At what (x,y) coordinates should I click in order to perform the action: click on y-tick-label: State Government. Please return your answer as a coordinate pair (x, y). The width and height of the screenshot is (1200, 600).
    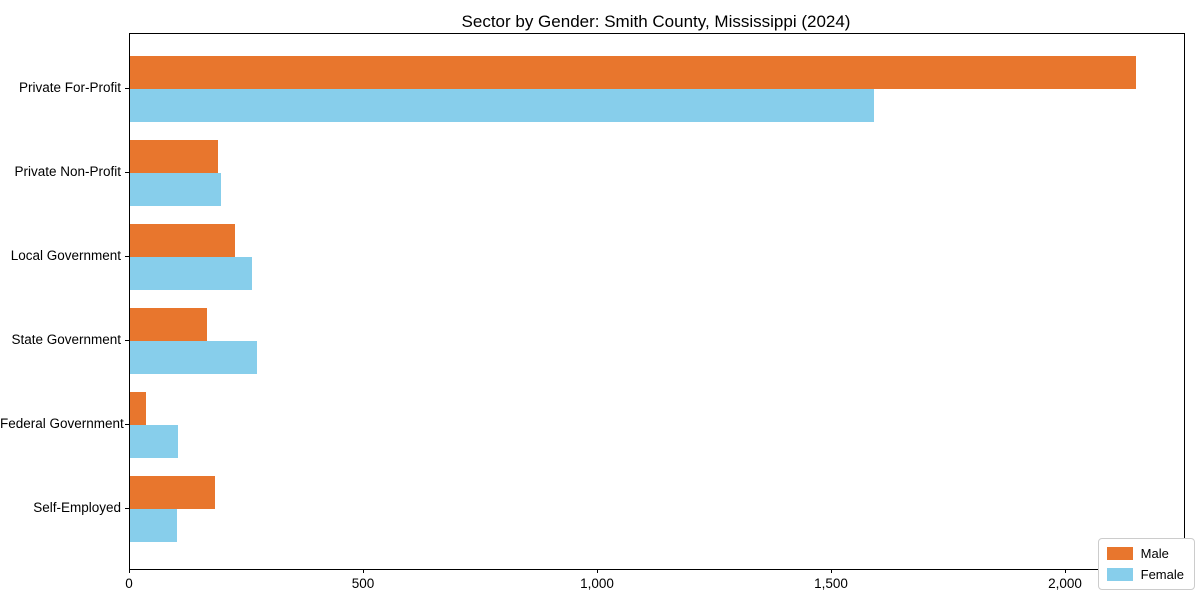
    Looking at the image, I should click on (66, 339).